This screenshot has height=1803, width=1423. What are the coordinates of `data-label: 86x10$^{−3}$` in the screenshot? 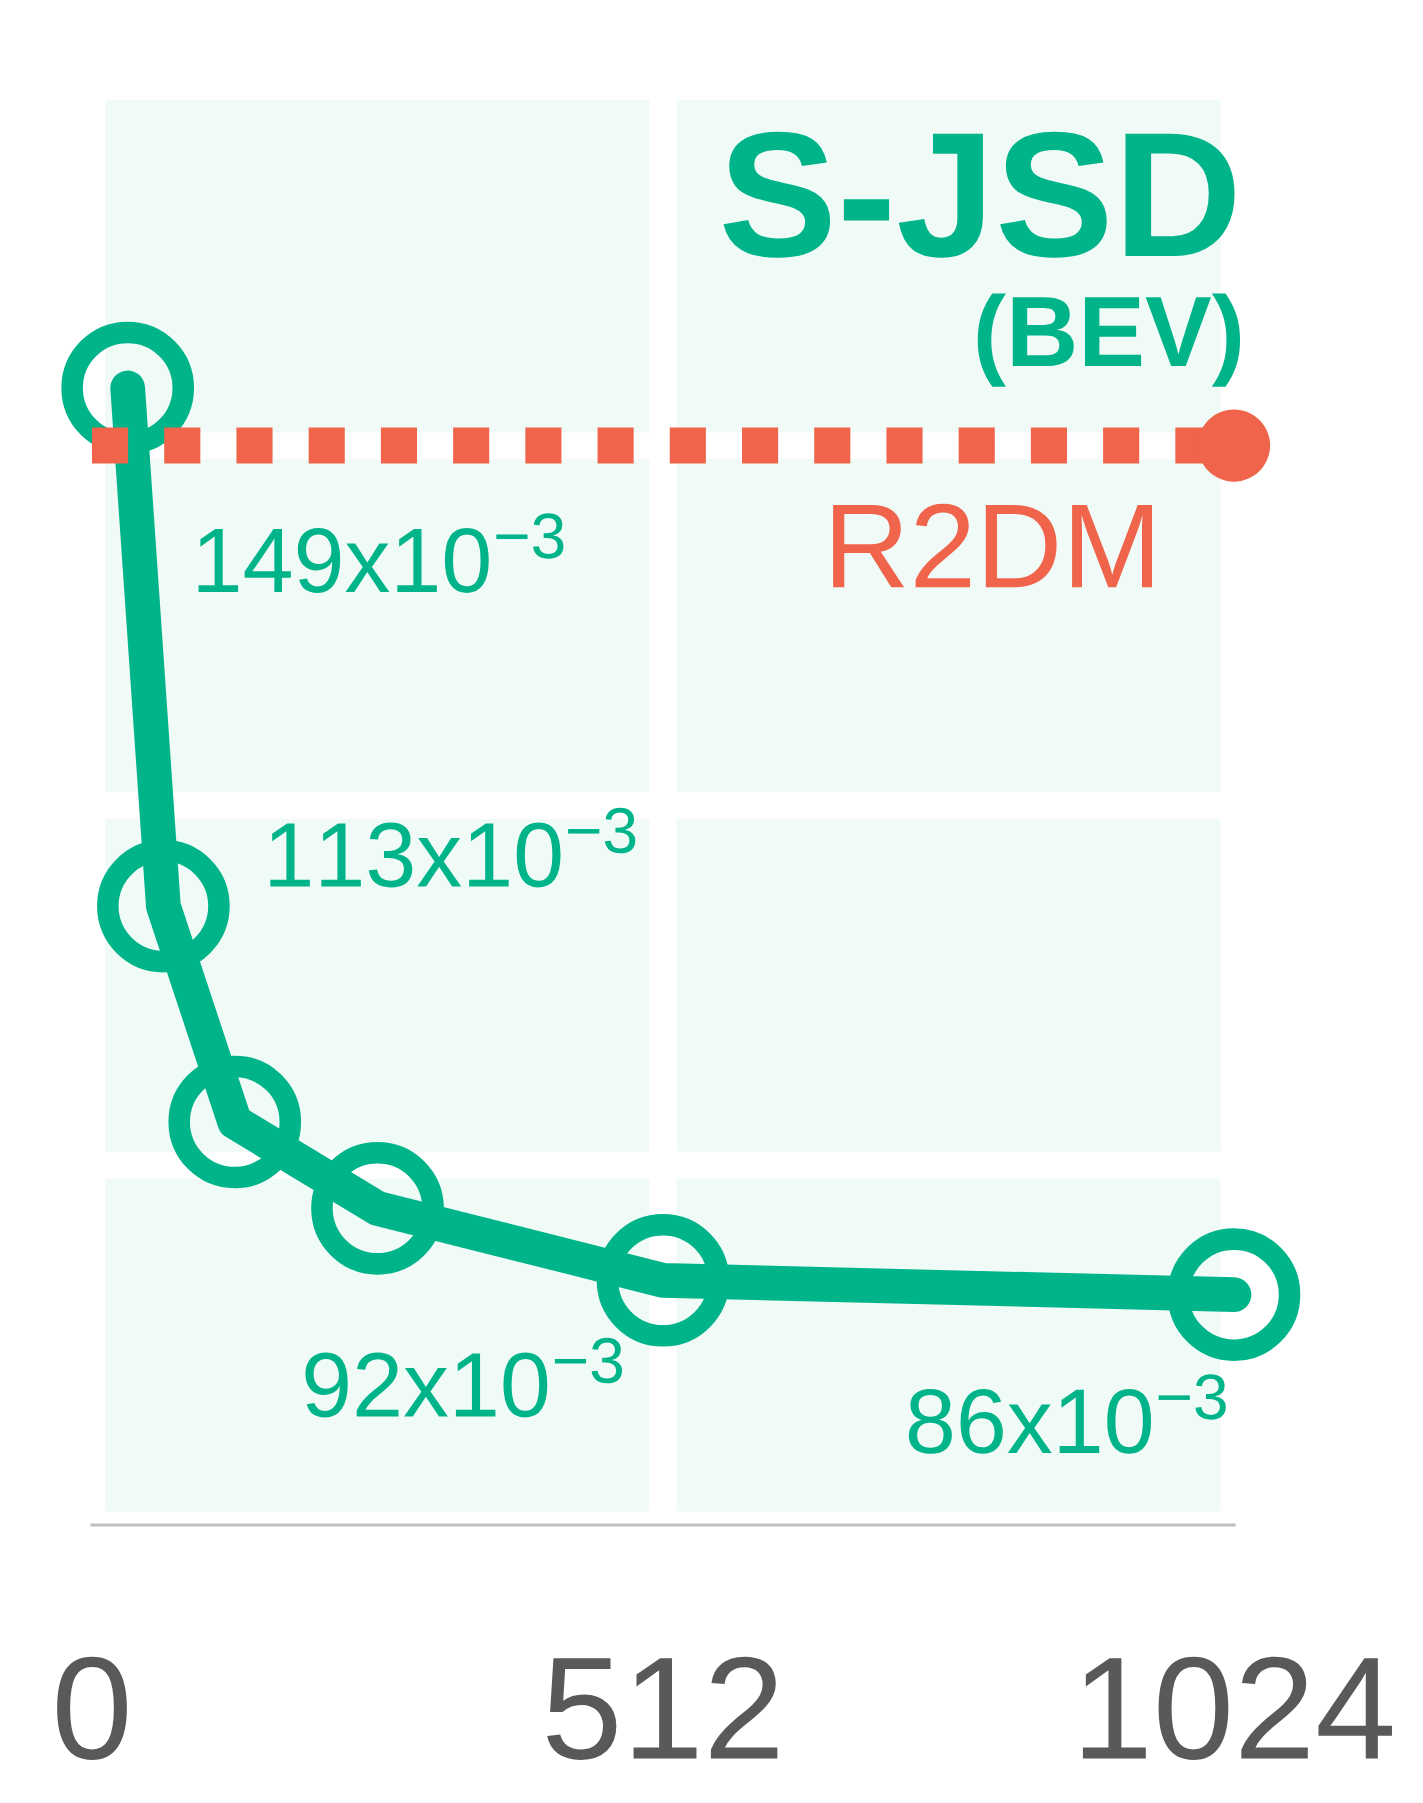 It's located at (1067, 1414).